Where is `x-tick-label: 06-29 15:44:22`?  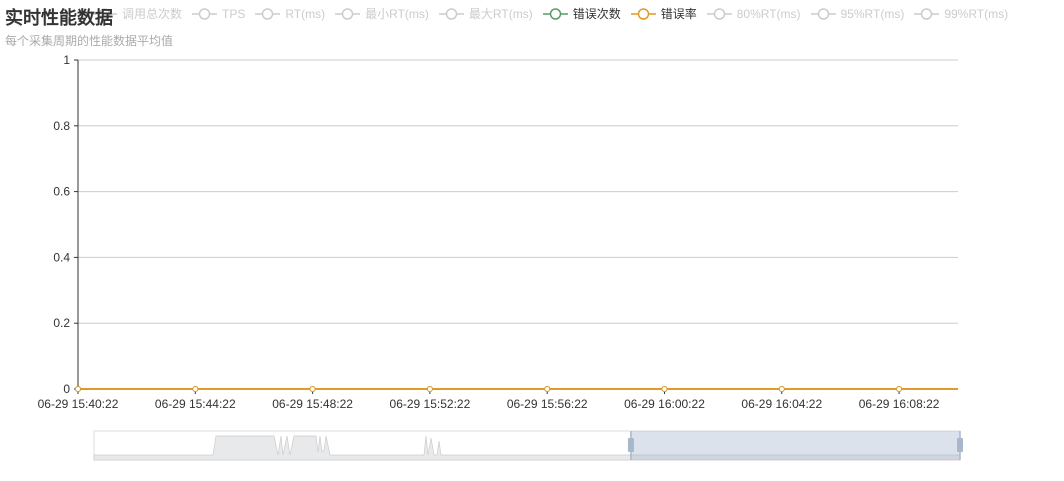 x-tick-label: 06-29 15:44:22 is located at coordinates (195, 404).